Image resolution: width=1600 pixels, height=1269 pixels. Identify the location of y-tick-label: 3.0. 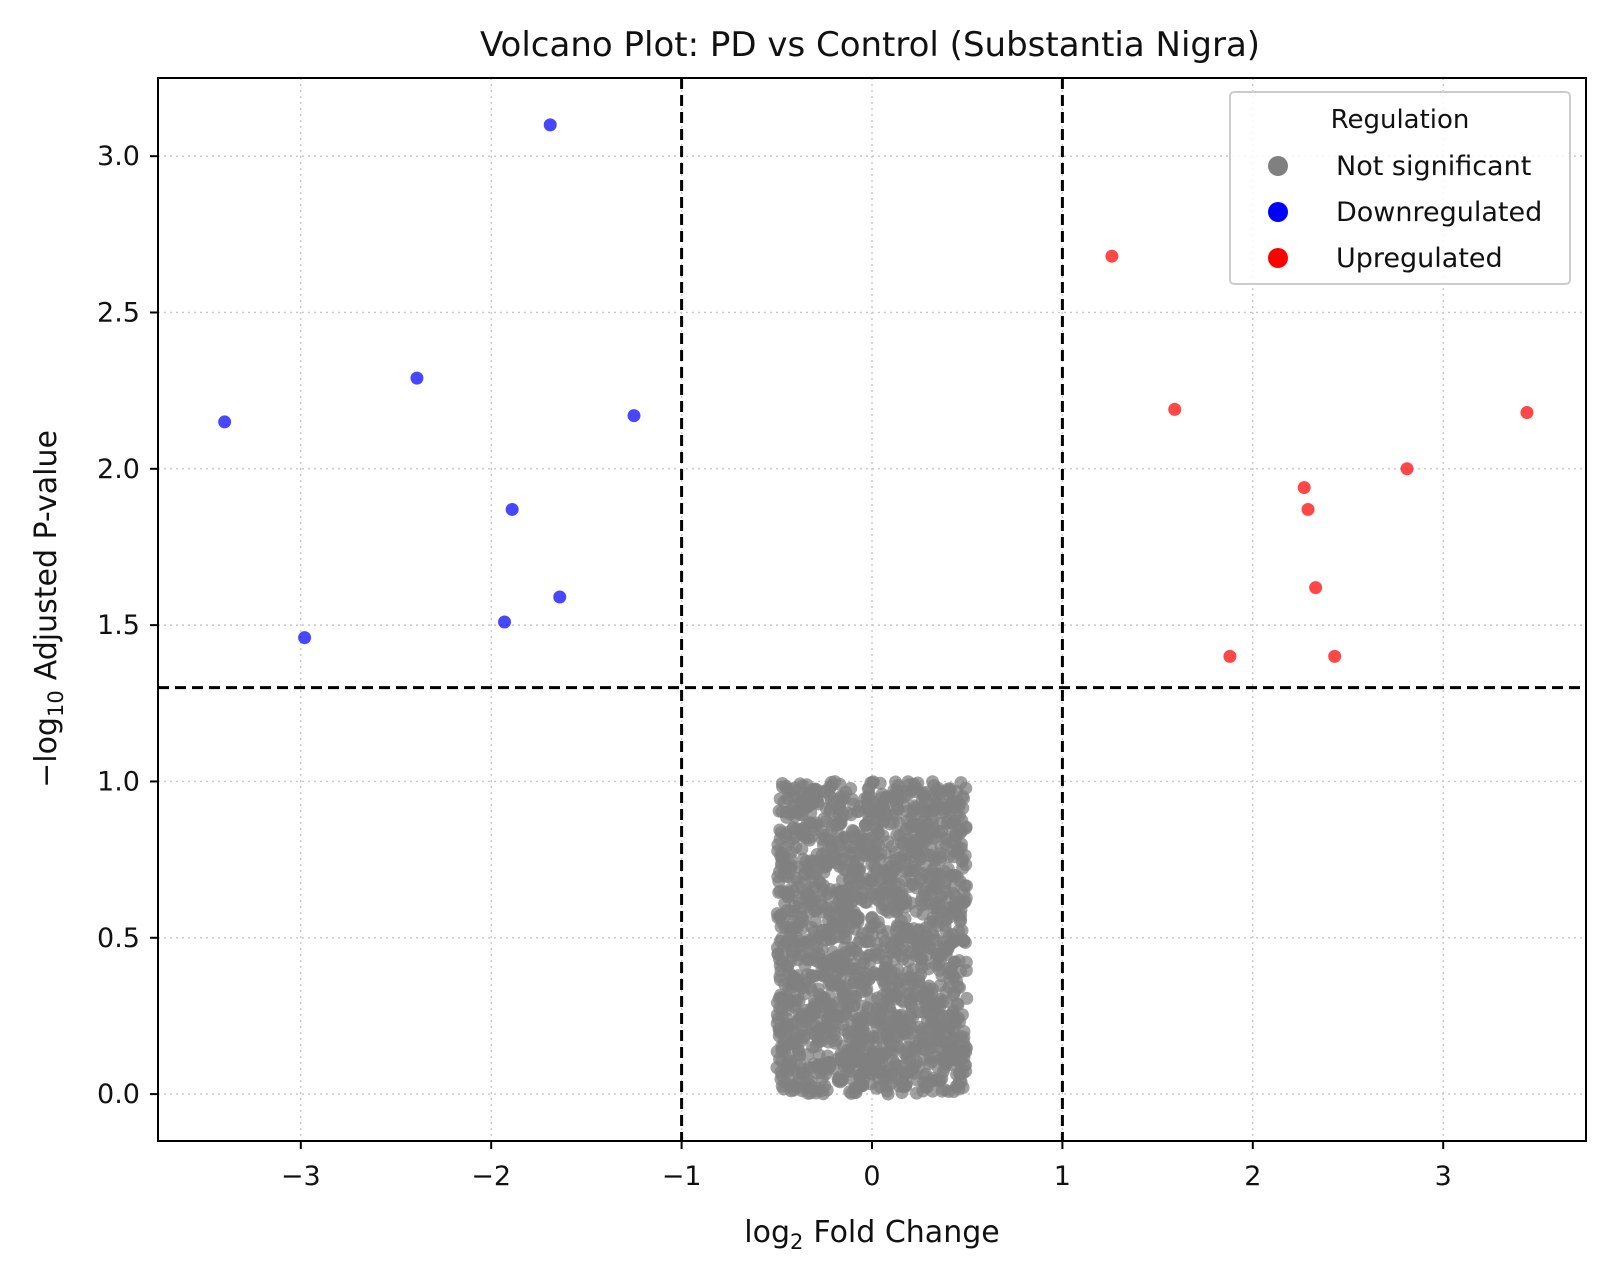
(118, 156).